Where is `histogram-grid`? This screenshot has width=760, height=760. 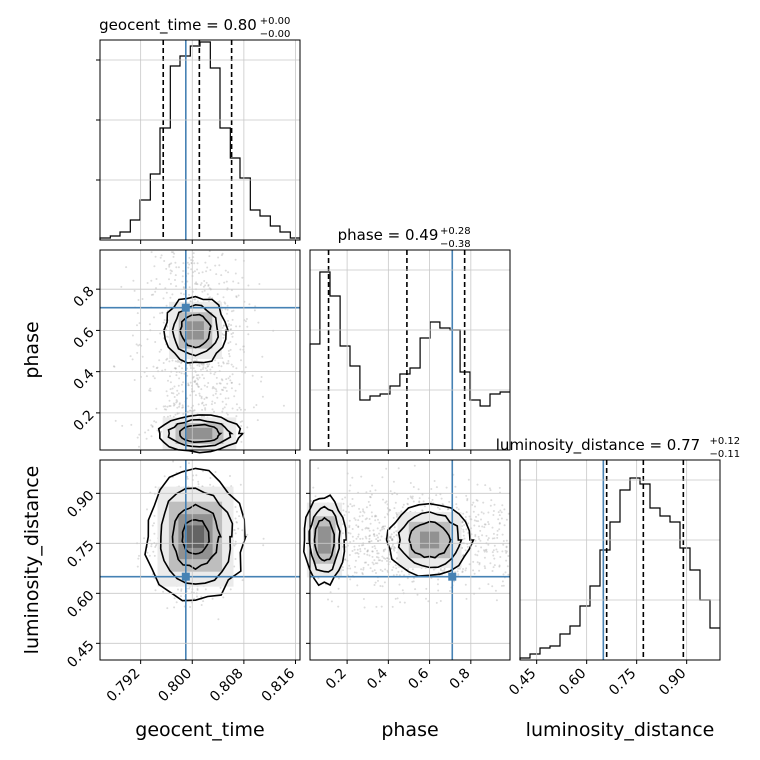 histogram-grid is located at coordinates (620, 560).